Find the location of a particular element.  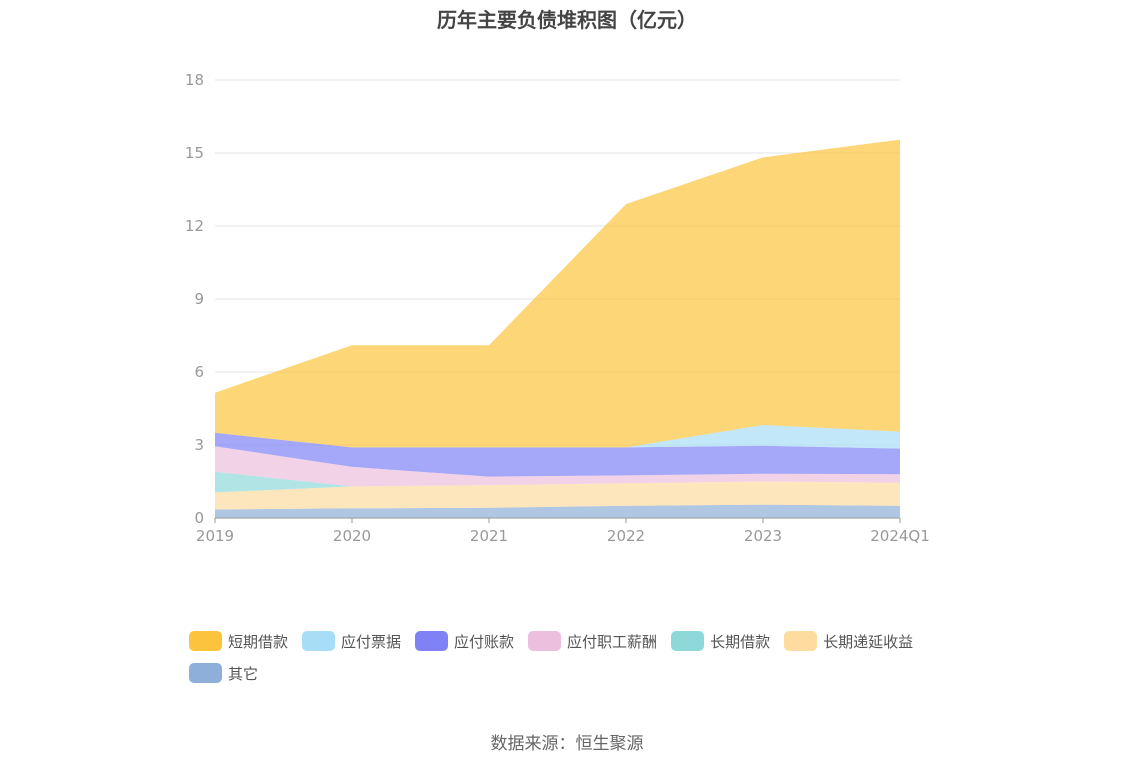

legend-label: 其它 is located at coordinates (243, 673).